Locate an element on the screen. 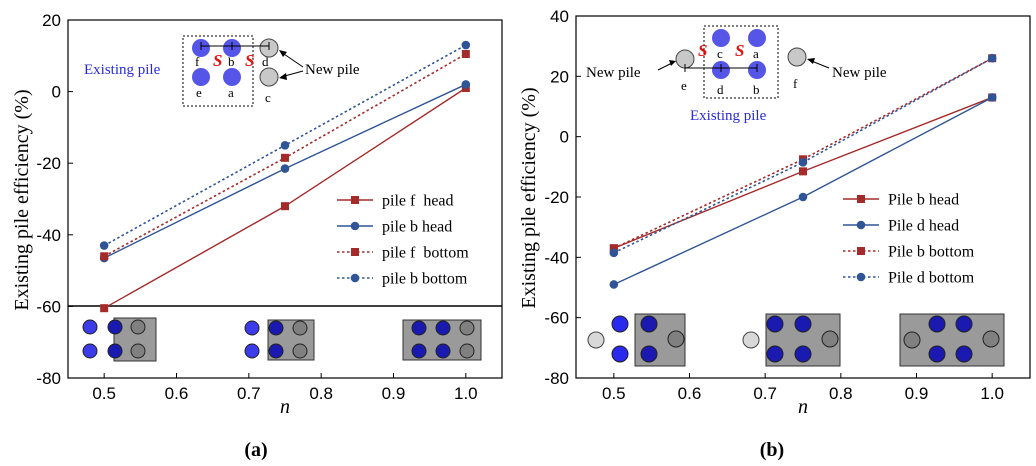  legend-label: pile f bottom is located at coordinates (425, 253).